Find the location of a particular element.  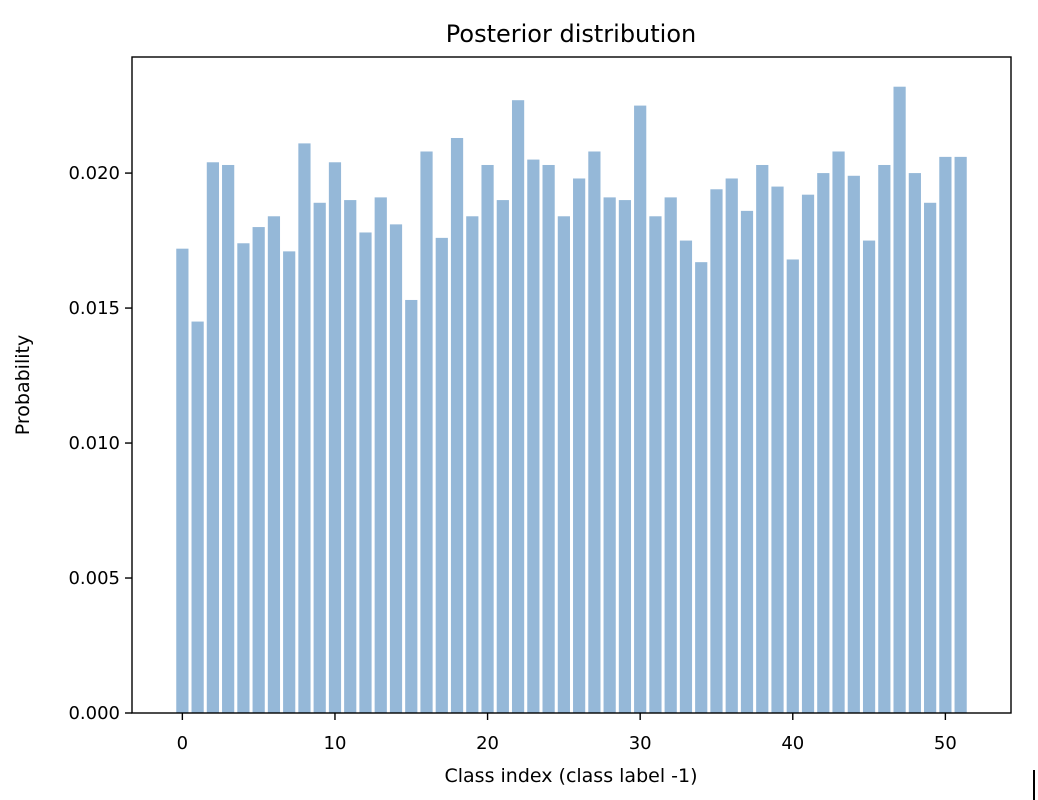

y-tick-label: 0.010 is located at coordinates (94, 443).